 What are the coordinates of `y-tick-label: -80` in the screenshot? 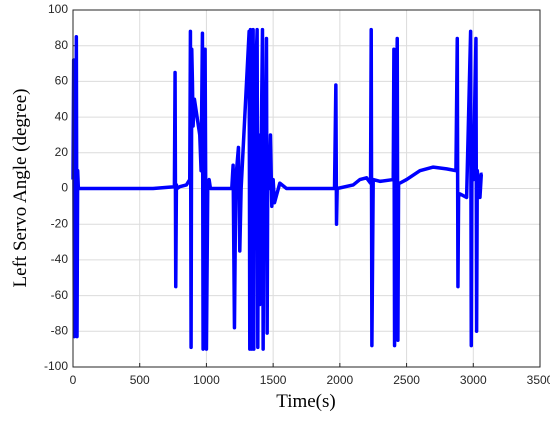 It's located at (60, 330).